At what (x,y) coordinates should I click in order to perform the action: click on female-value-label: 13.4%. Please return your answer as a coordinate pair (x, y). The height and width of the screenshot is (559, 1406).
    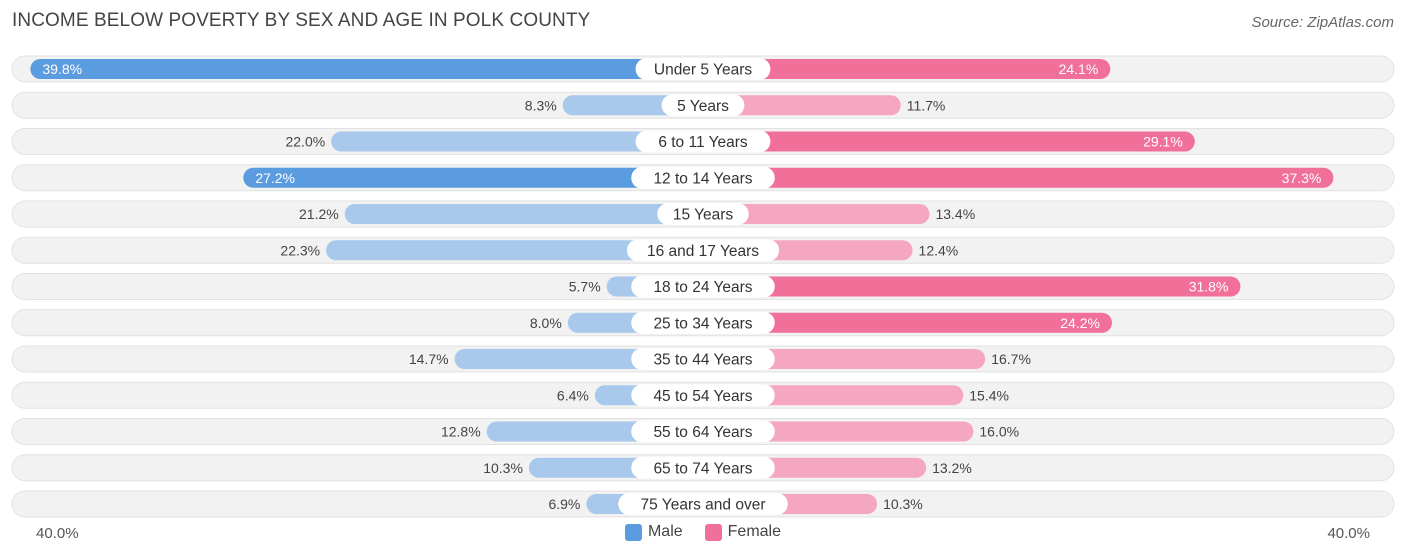
    Looking at the image, I should click on (955, 214).